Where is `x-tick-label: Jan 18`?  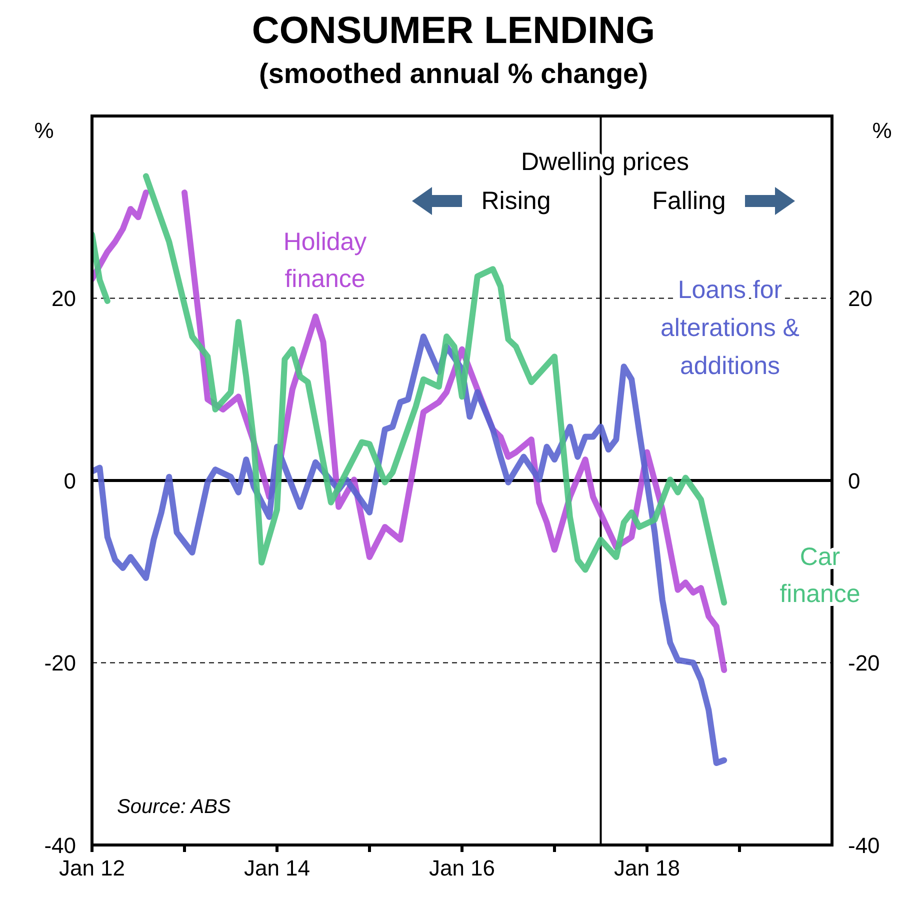
x-tick-label: Jan 18 is located at coordinates (647, 868).